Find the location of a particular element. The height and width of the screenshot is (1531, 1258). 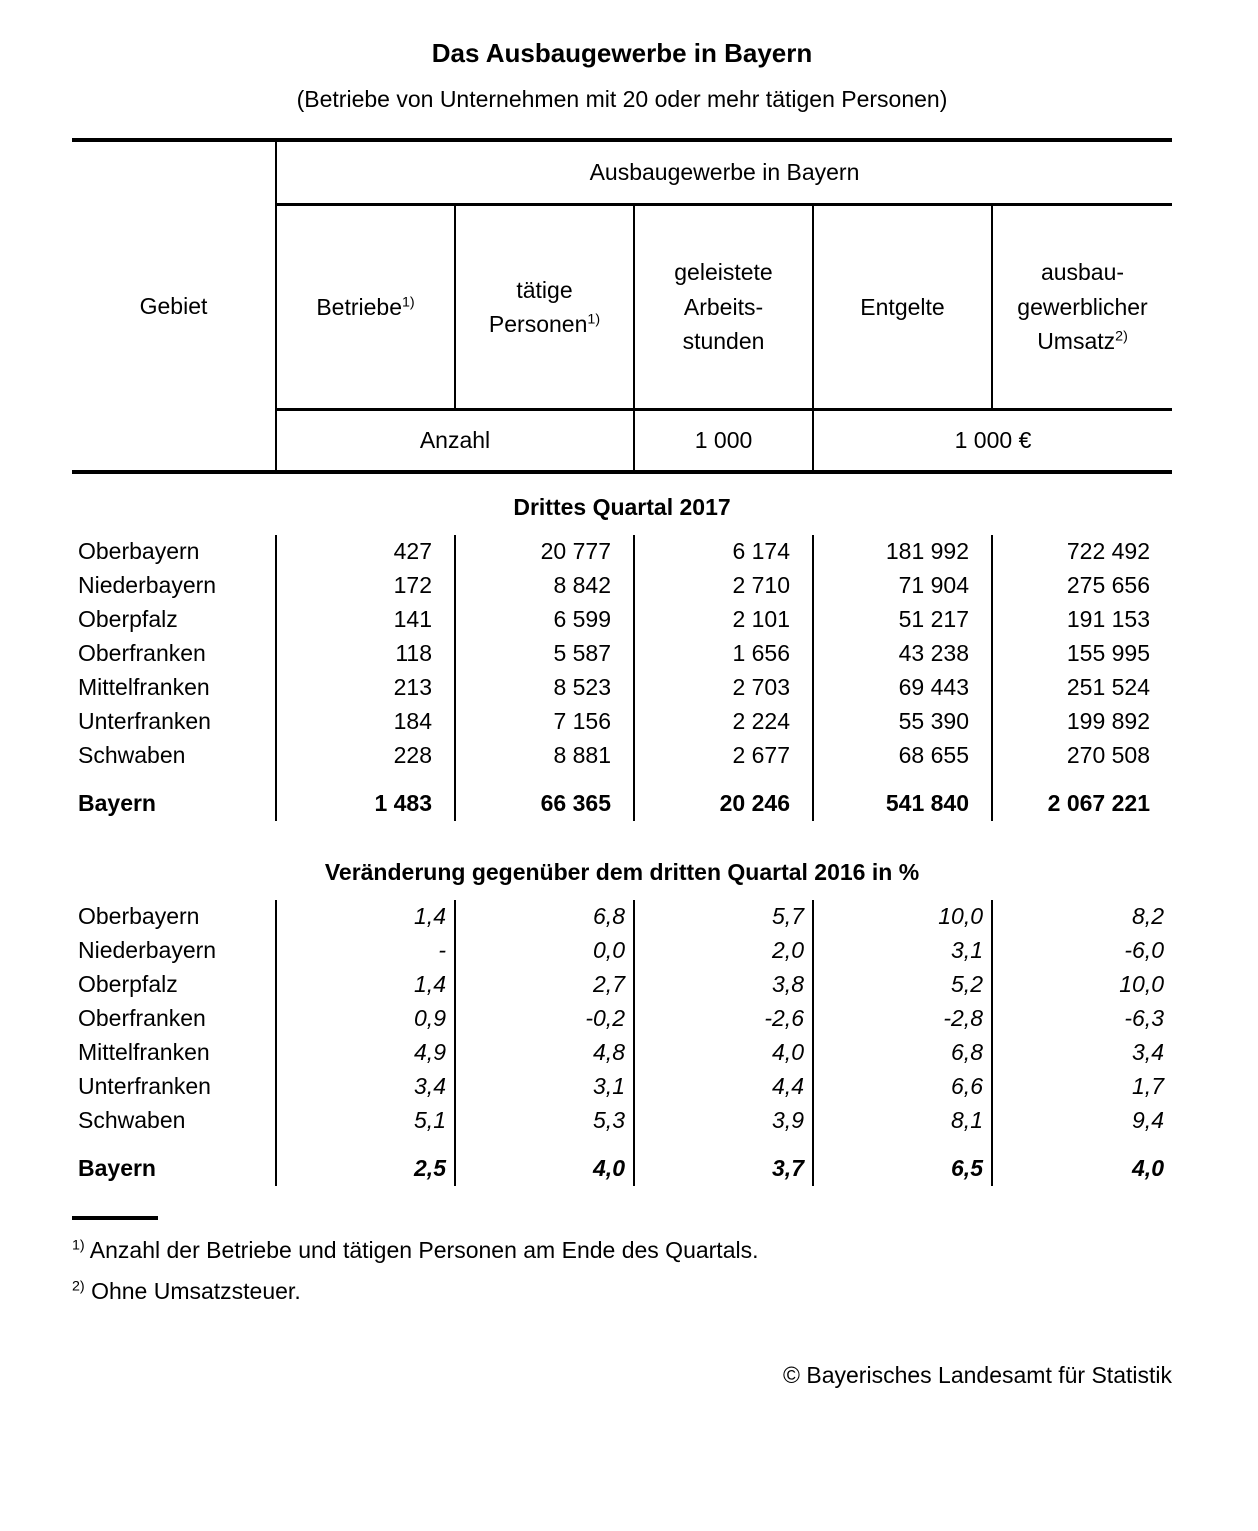

table-row: Niederbayern - 0,0 2,0 3,1 -6,0 is located at coordinates (622, 951).